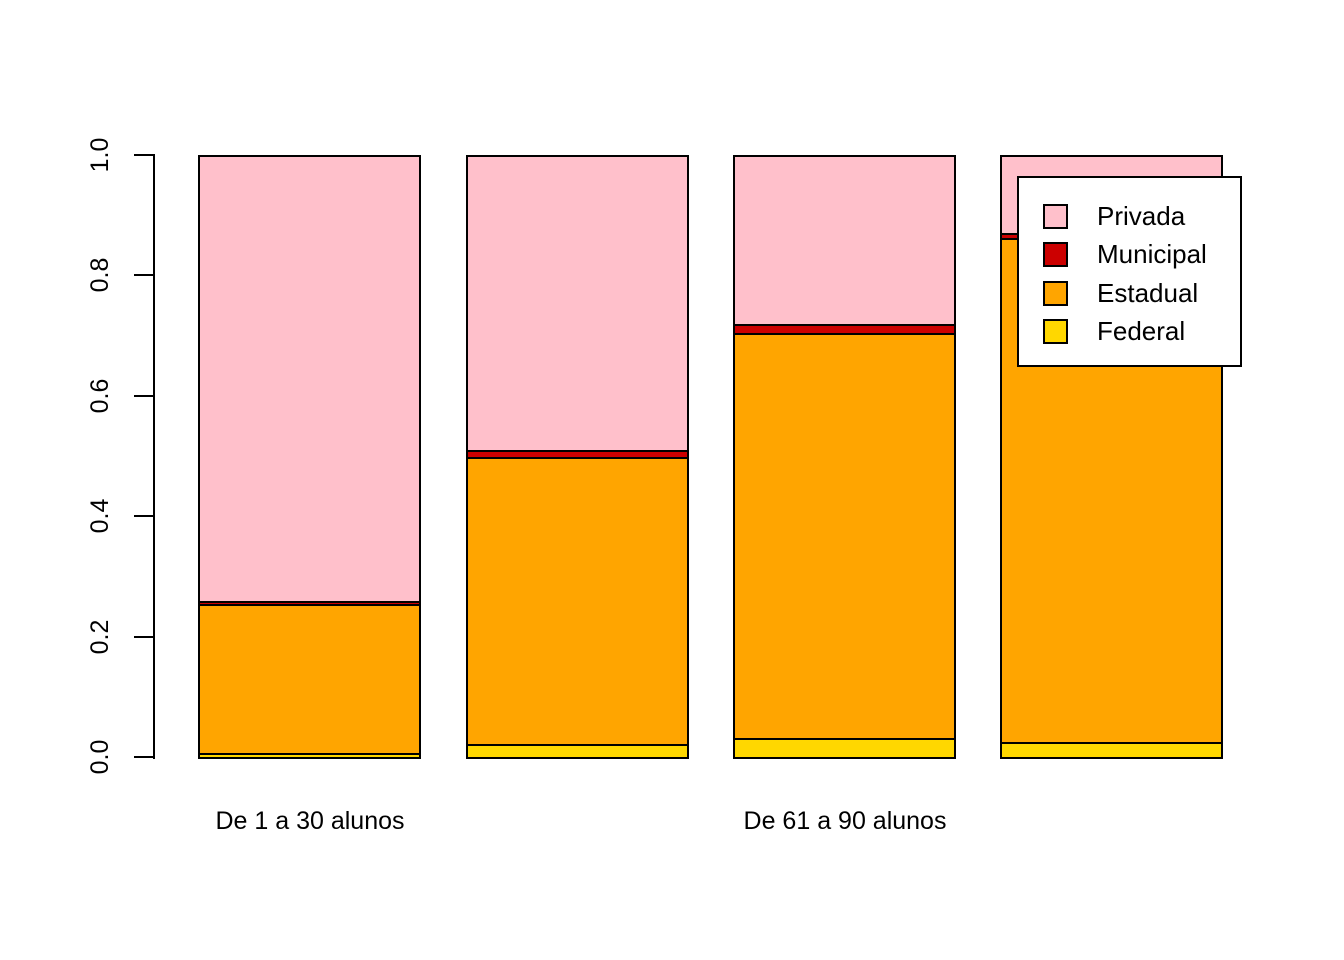  What do you see at coordinates (99, 637) in the screenshot?
I see `y-tick-label-0.2: 0.2` at bounding box center [99, 637].